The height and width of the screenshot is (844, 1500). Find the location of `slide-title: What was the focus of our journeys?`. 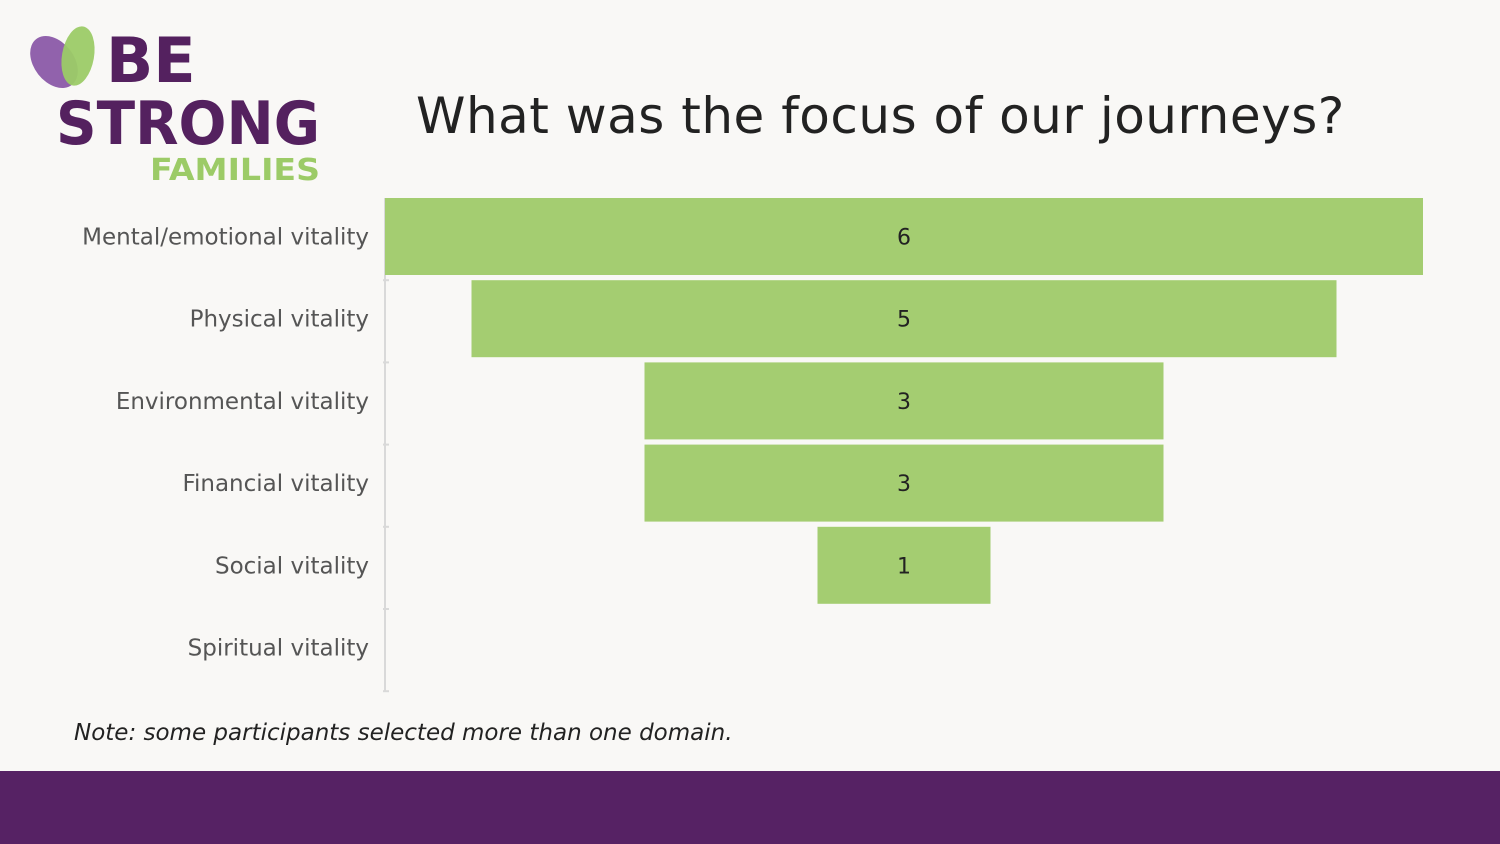

slide-title: What was the focus of our journeys? is located at coordinates (880, 116).